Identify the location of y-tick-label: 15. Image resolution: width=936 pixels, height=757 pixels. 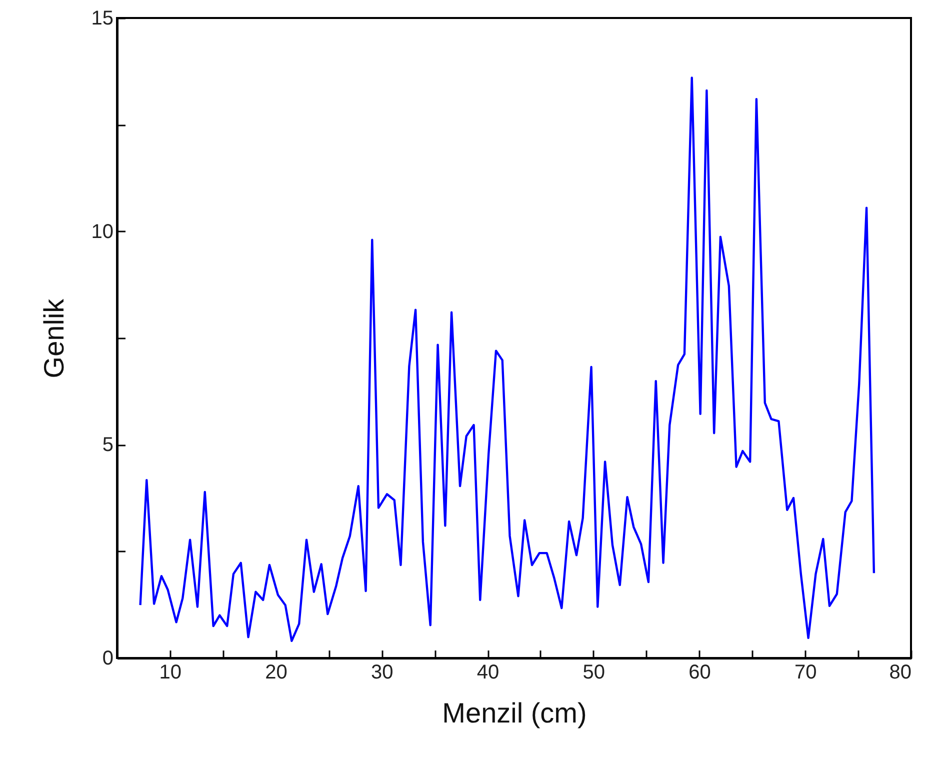
(102, 19).